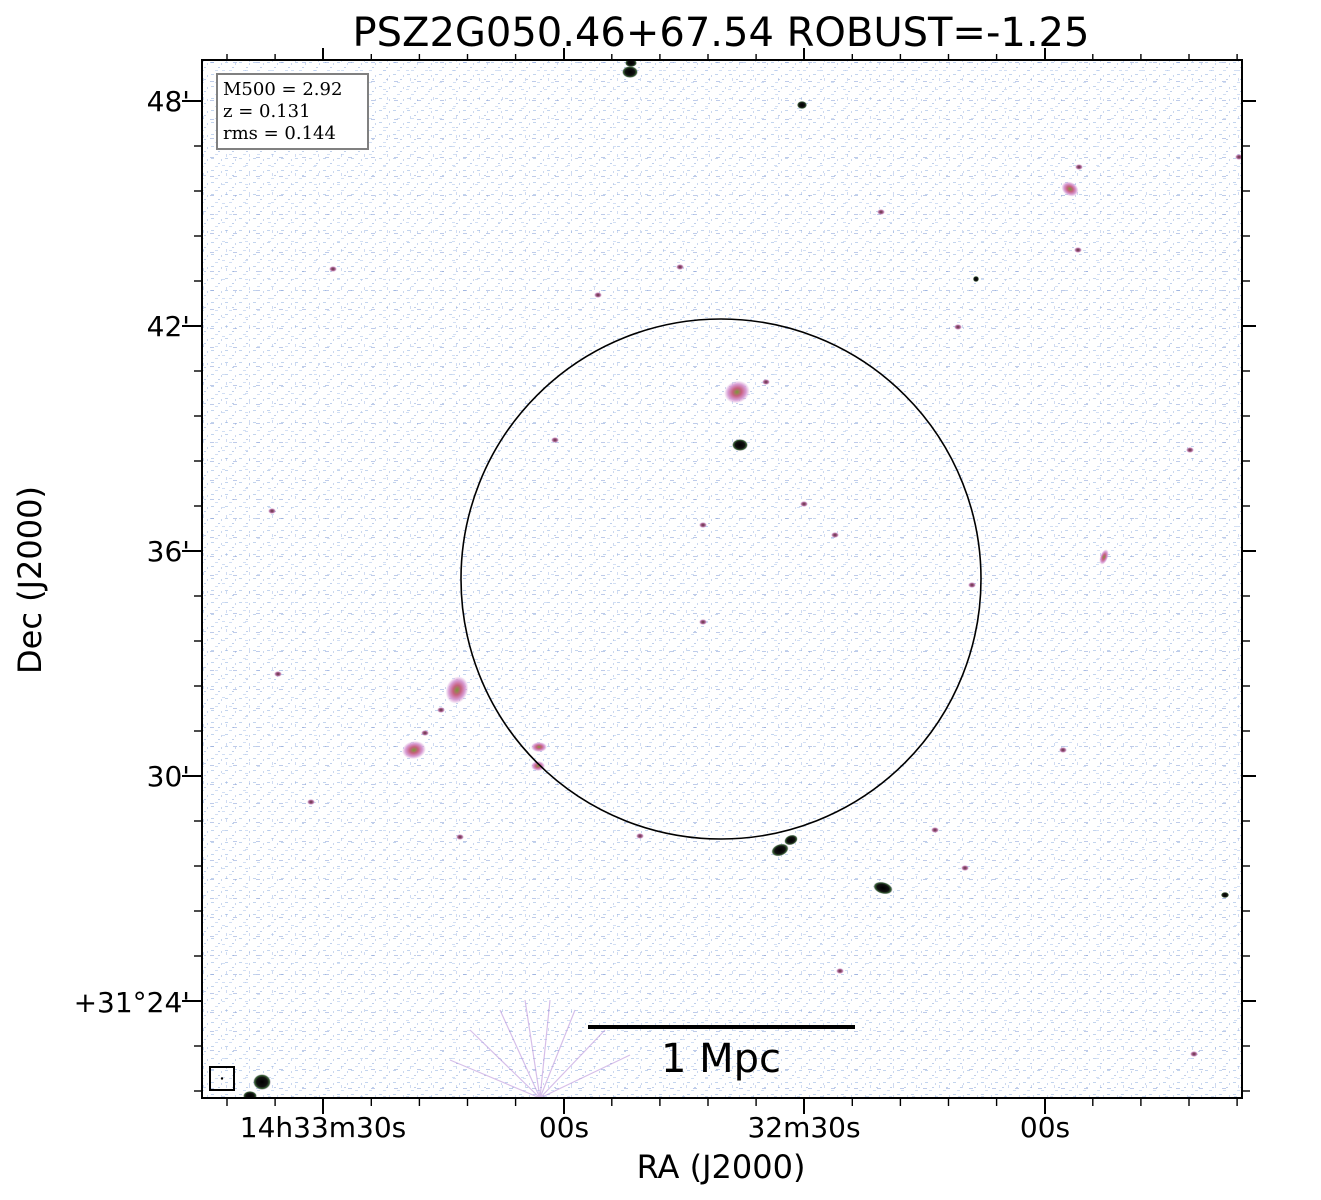 This screenshot has height=1200, width=1321. What do you see at coordinates (721, 33) in the screenshot?
I see `chart-title: PSZ2G050.46+67.54 ROBUST=-1.25` at bounding box center [721, 33].